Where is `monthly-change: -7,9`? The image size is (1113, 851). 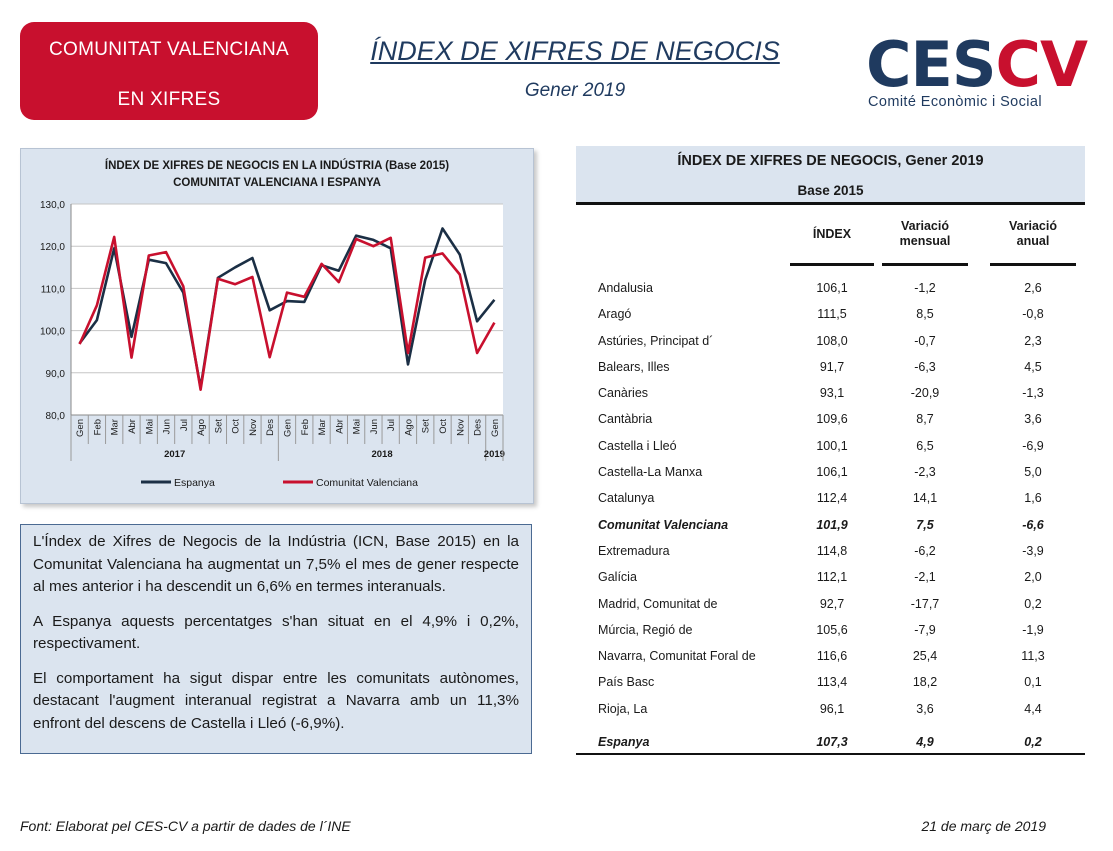 monthly-change: -7,9 is located at coordinates (925, 629).